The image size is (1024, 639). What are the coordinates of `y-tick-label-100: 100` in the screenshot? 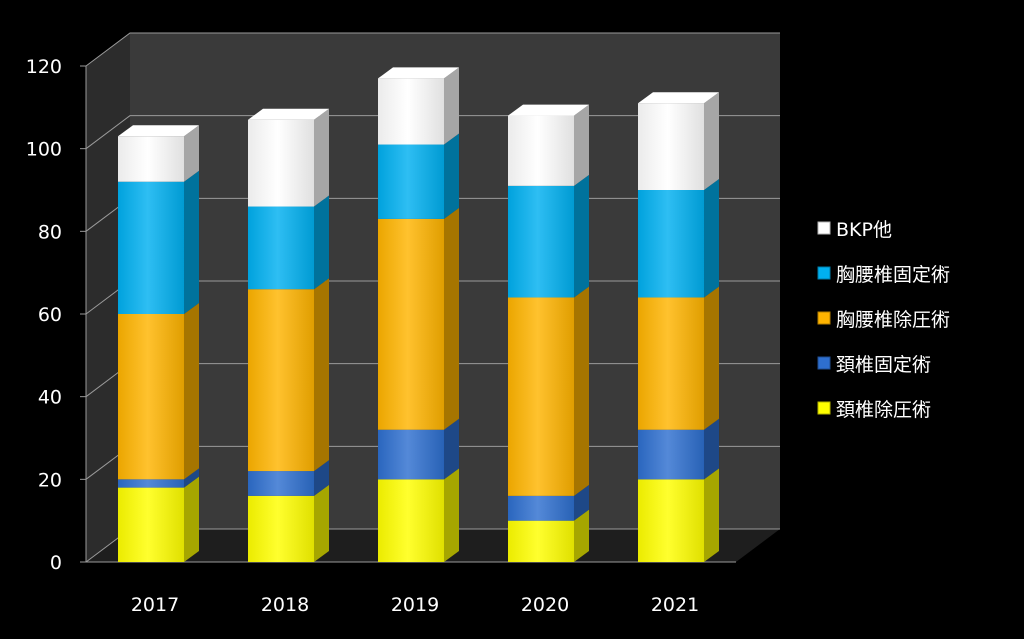 It's located at (44, 150).